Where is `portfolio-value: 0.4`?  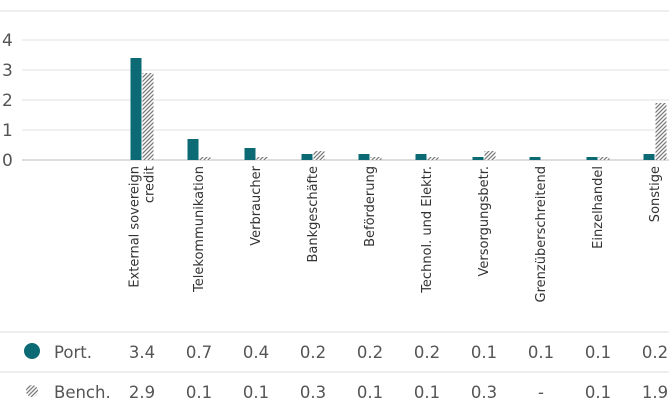 portfolio-value: 0.4 is located at coordinates (256, 352).